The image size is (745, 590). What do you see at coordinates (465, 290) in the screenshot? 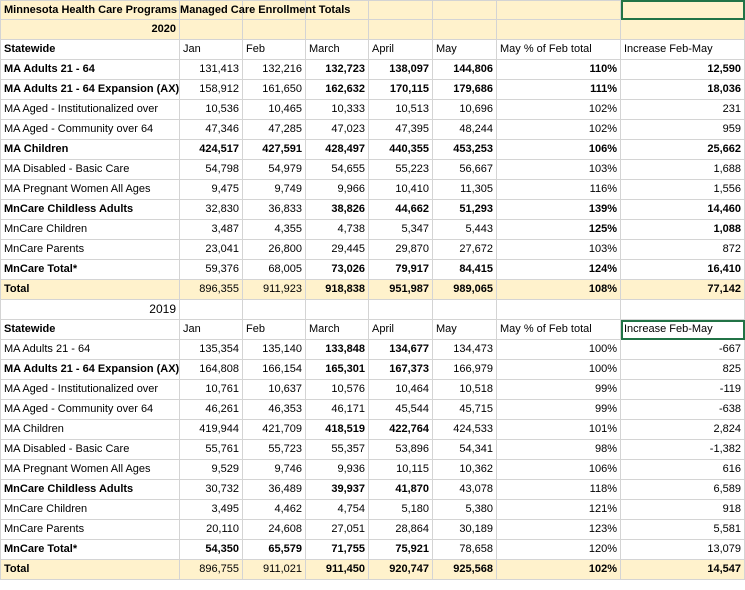
I see `value-cell: 989,065` at bounding box center [465, 290].